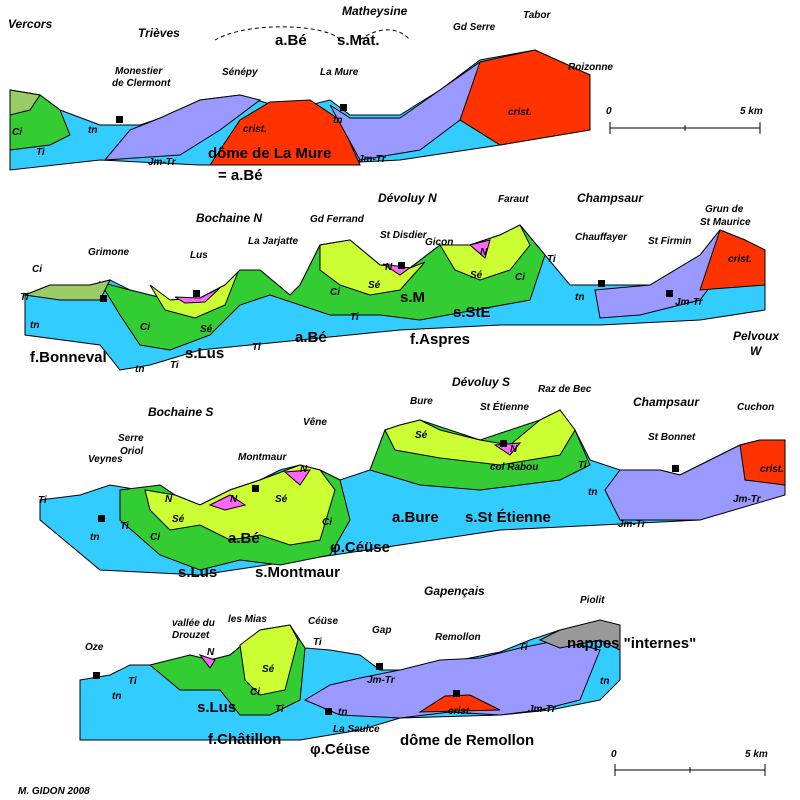 Image resolution: width=800 pixels, height=800 pixels. I want to click on unit-label: s.StE, so click(472, 312).